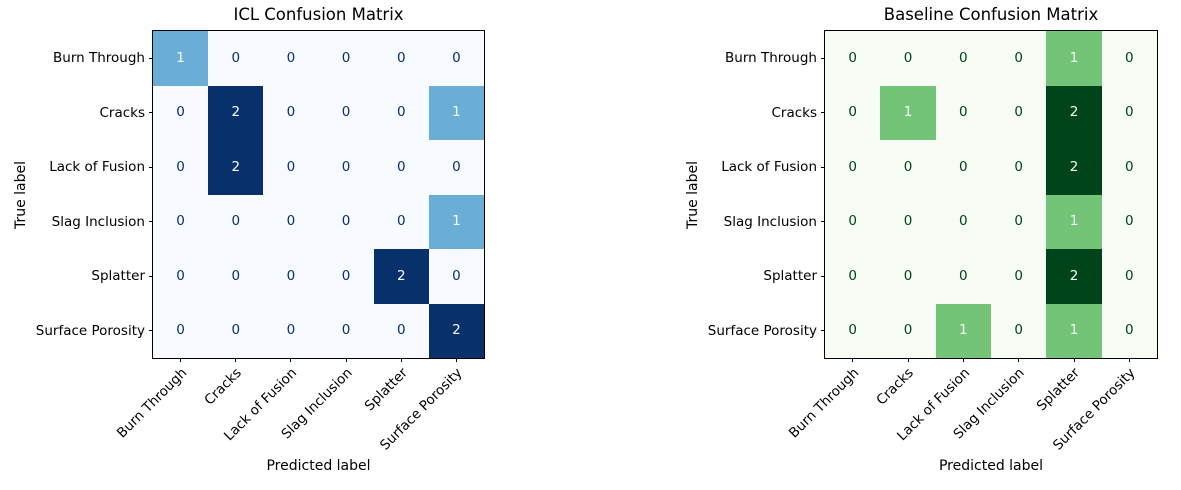 The width and height of the screenshot is (1181, 490). Describe the element at coordinates (1059, 390) in the screenshot. I see `x-tick-label-text: Splatter` at that location.